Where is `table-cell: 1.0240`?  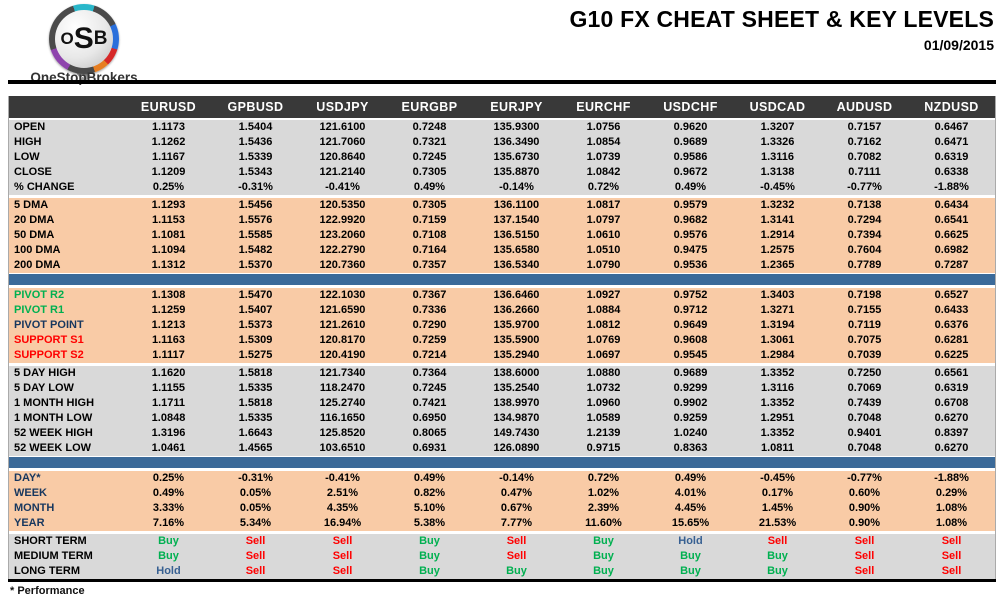 table-cell: 1.0240 is located at coordinates (690, 433).